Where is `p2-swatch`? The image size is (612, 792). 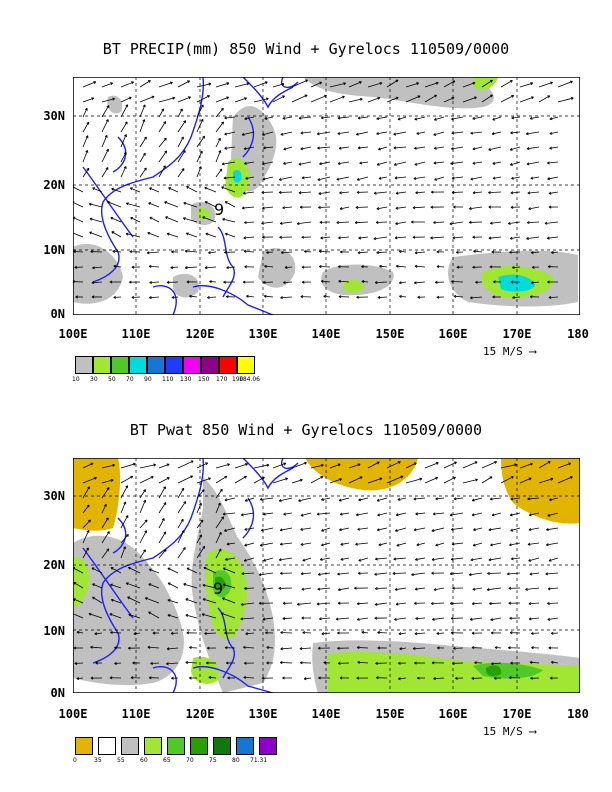
p2-swatch is located at coordinates (107, 746).